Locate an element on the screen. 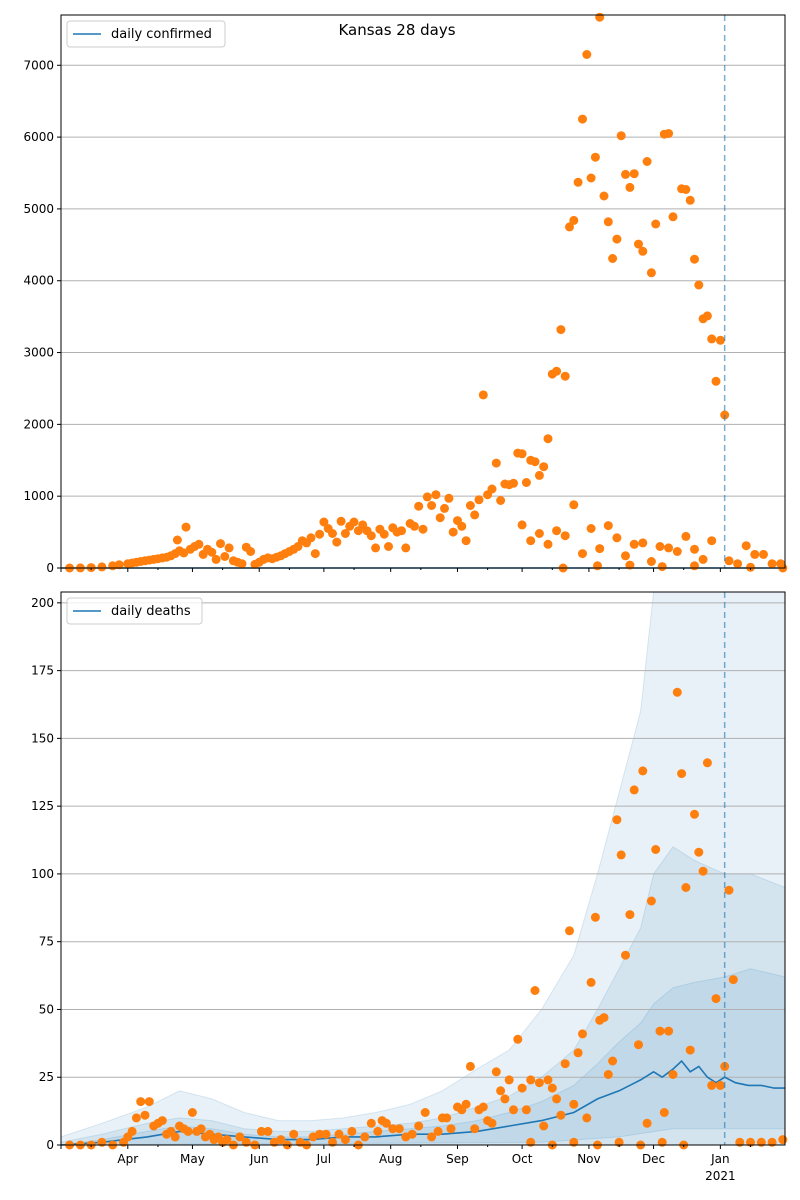 The image size is (800, 1200). legend-label-confirmed: daily confirmed is located at coordinates (161, 34).